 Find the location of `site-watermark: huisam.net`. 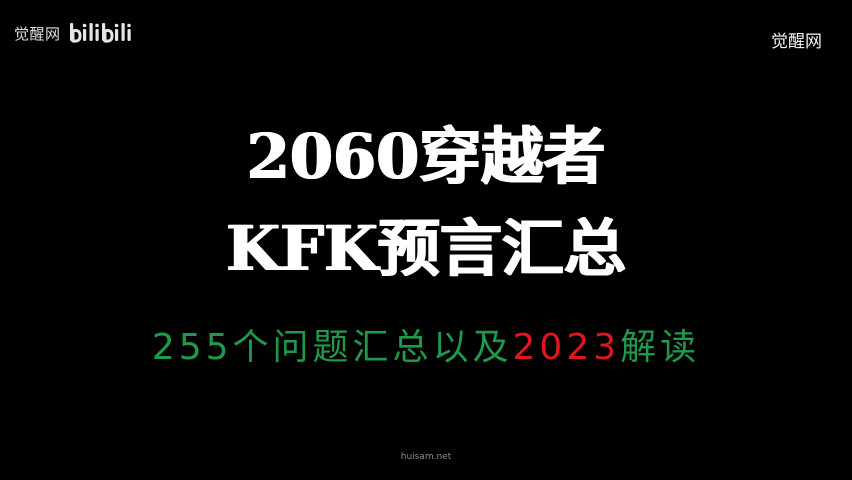

site-watermark: huisam.net is located at coordinates (426, 457).